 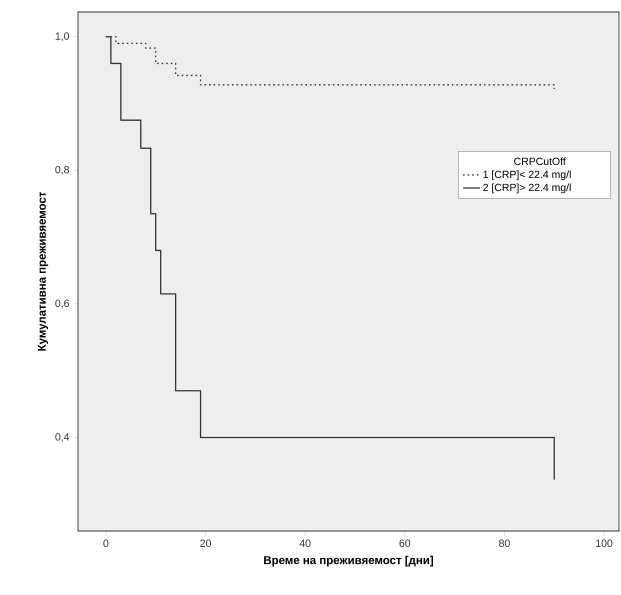 I want to click on x-tick-label: 100, so click(x=604, y=543).